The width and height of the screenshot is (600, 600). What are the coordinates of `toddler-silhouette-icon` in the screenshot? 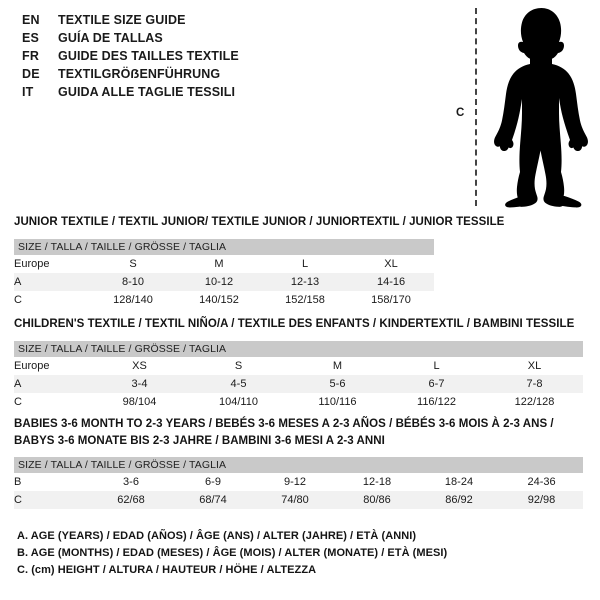 It's located at (541, 108).